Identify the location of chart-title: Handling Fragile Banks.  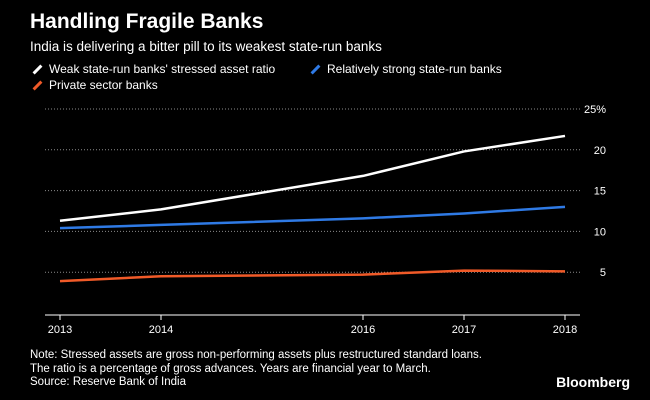
(147, 21).